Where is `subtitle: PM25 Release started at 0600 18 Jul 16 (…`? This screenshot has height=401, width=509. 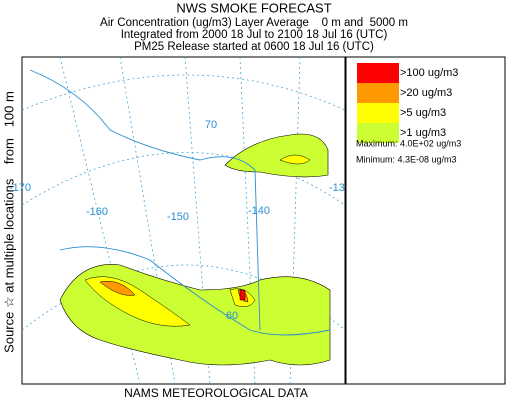 subtitle: PM25 Release started at 0600 18 Jul 16 (… is located at coordinates (254, 47).